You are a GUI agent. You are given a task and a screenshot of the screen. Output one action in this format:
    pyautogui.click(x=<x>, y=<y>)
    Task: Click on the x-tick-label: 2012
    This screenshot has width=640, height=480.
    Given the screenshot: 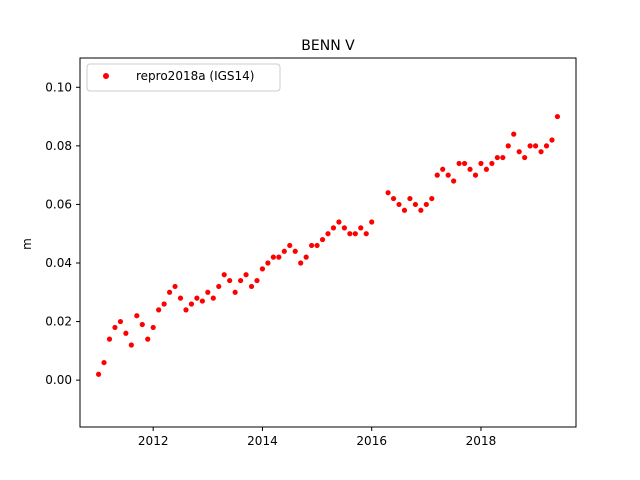 What is the action you would take?
    pyautogui.click(x=153, y=441)
    